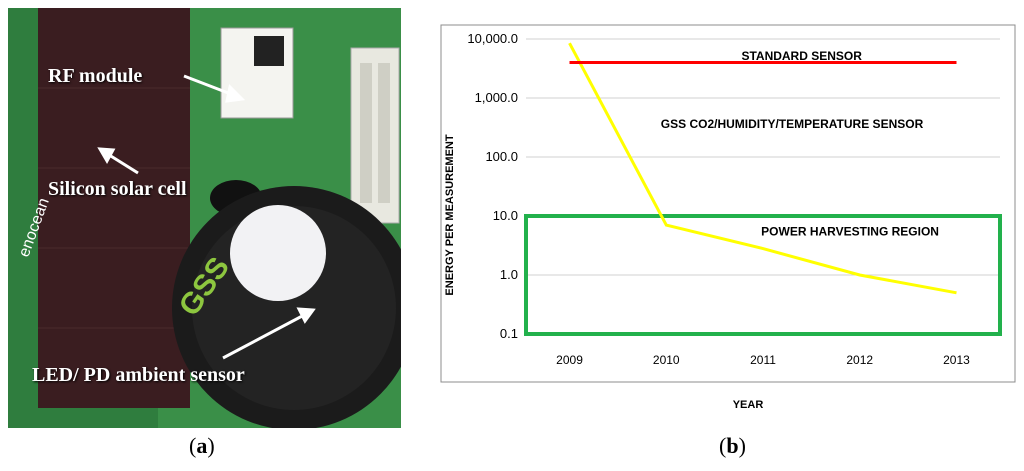 This screenshot has height=471, width=1024. What do you see at coordinates (748, 405) in the screenshot?
I see `x-axis-label: YEAR` at bounding box center [748, 405].